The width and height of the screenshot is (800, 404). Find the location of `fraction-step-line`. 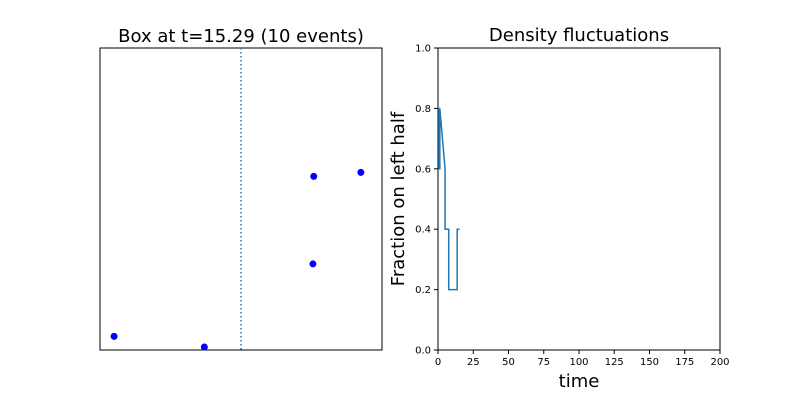

fraction-step-line is located at coordinates (449, 199).